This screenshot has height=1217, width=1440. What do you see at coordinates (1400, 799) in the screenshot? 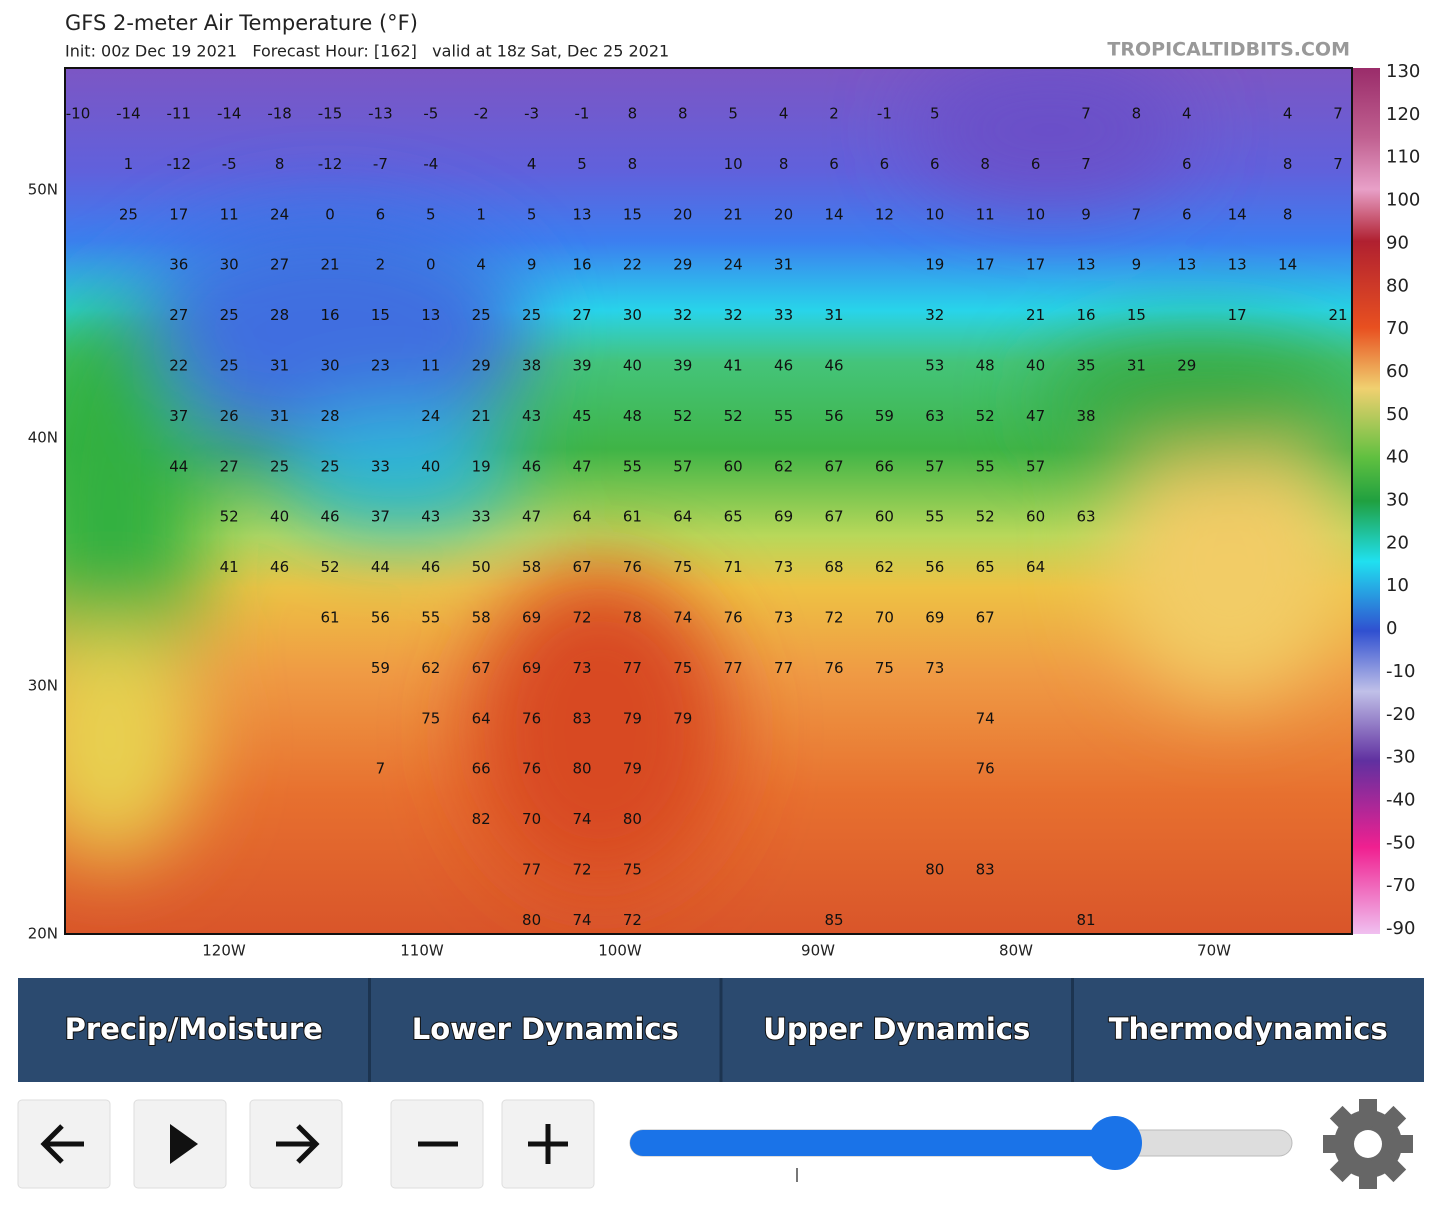
I see `colorbar-tick: -40` at bounding box center [1400, 799].